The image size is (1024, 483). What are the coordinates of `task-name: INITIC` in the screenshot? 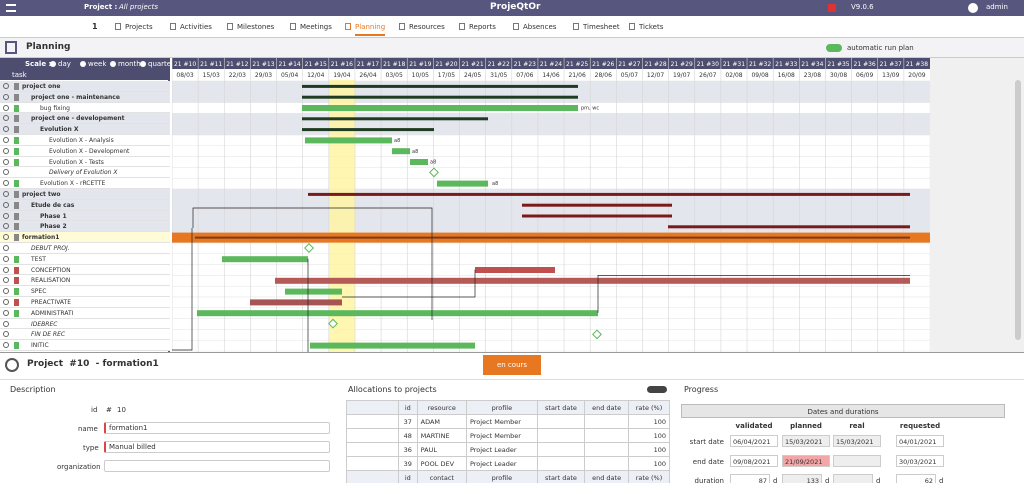 It's located at (40, 346).